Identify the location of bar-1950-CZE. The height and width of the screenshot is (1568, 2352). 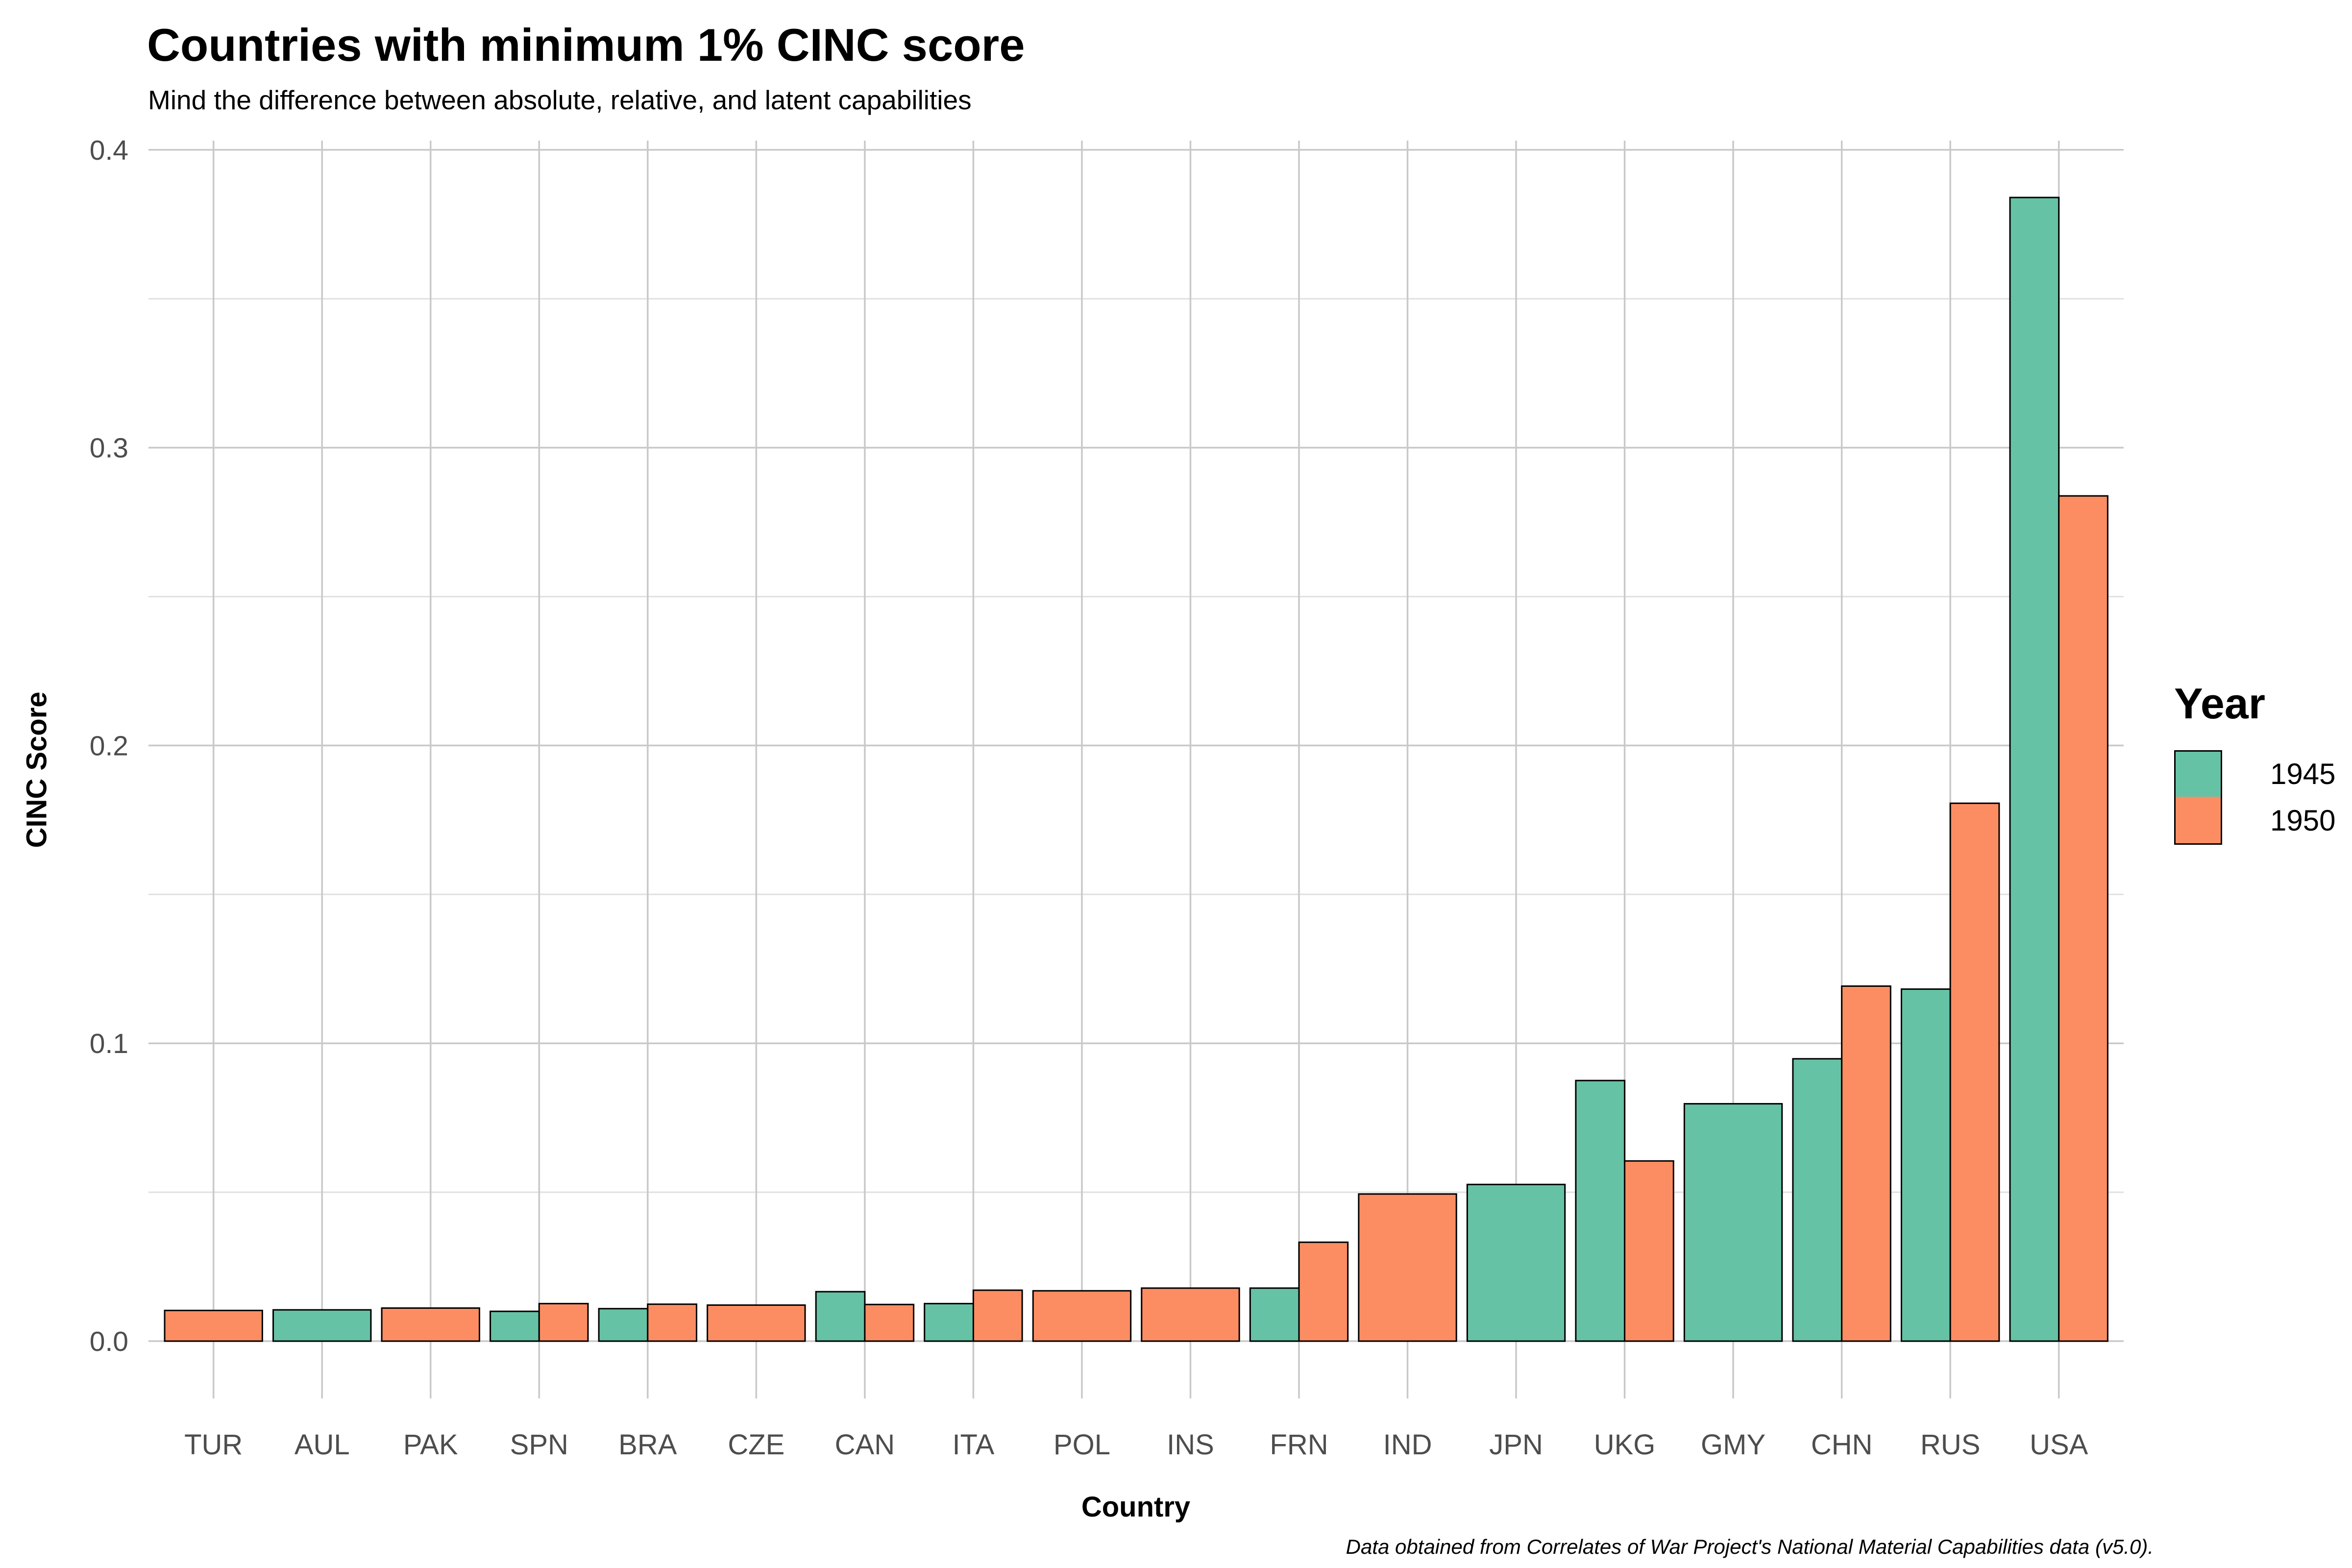
(756, 1323).